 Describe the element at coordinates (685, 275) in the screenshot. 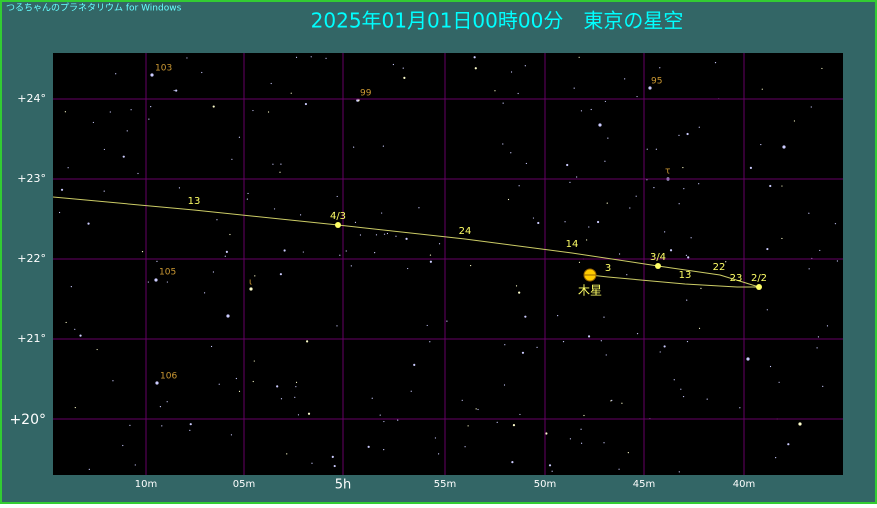

I see `date-label: 13` at that location.